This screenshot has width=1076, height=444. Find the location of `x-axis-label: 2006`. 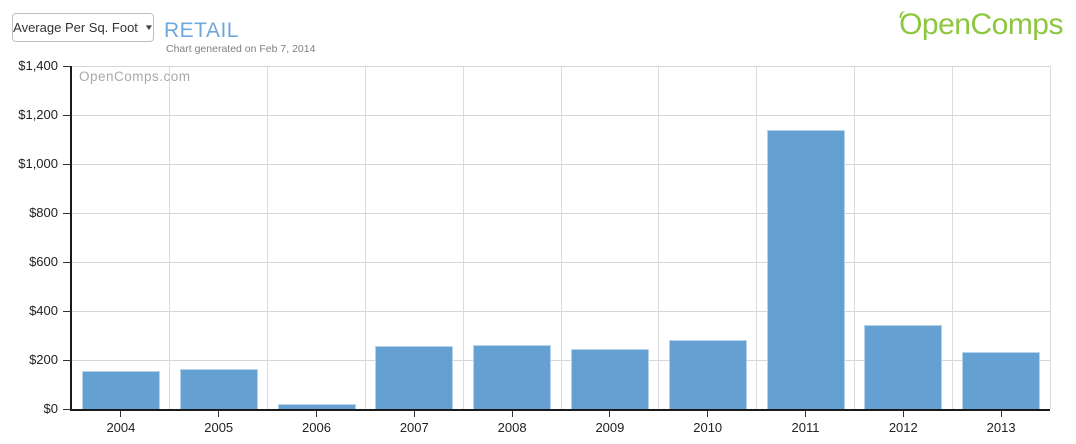

x-axis-label: 2006 is located at coordinates (316, 427).